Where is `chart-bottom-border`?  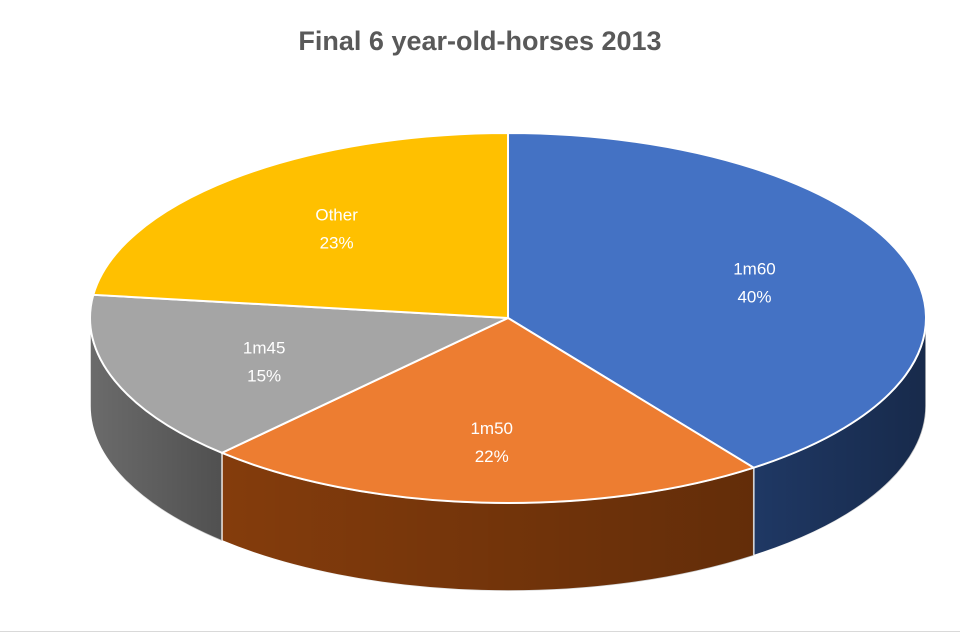
chart-bottom-border is located at coordinates (480, 631).